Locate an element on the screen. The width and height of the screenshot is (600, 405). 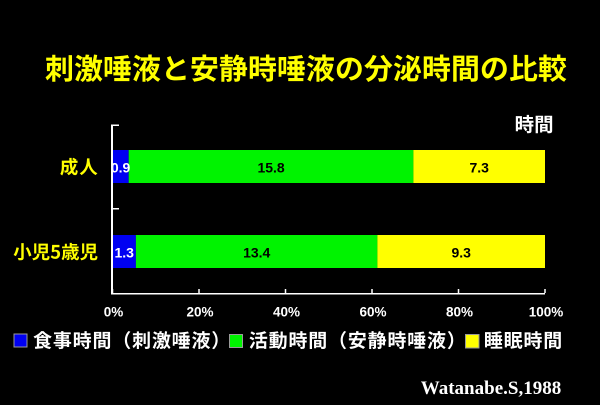
svg-text: 40% is located at coordinates (286, 311).